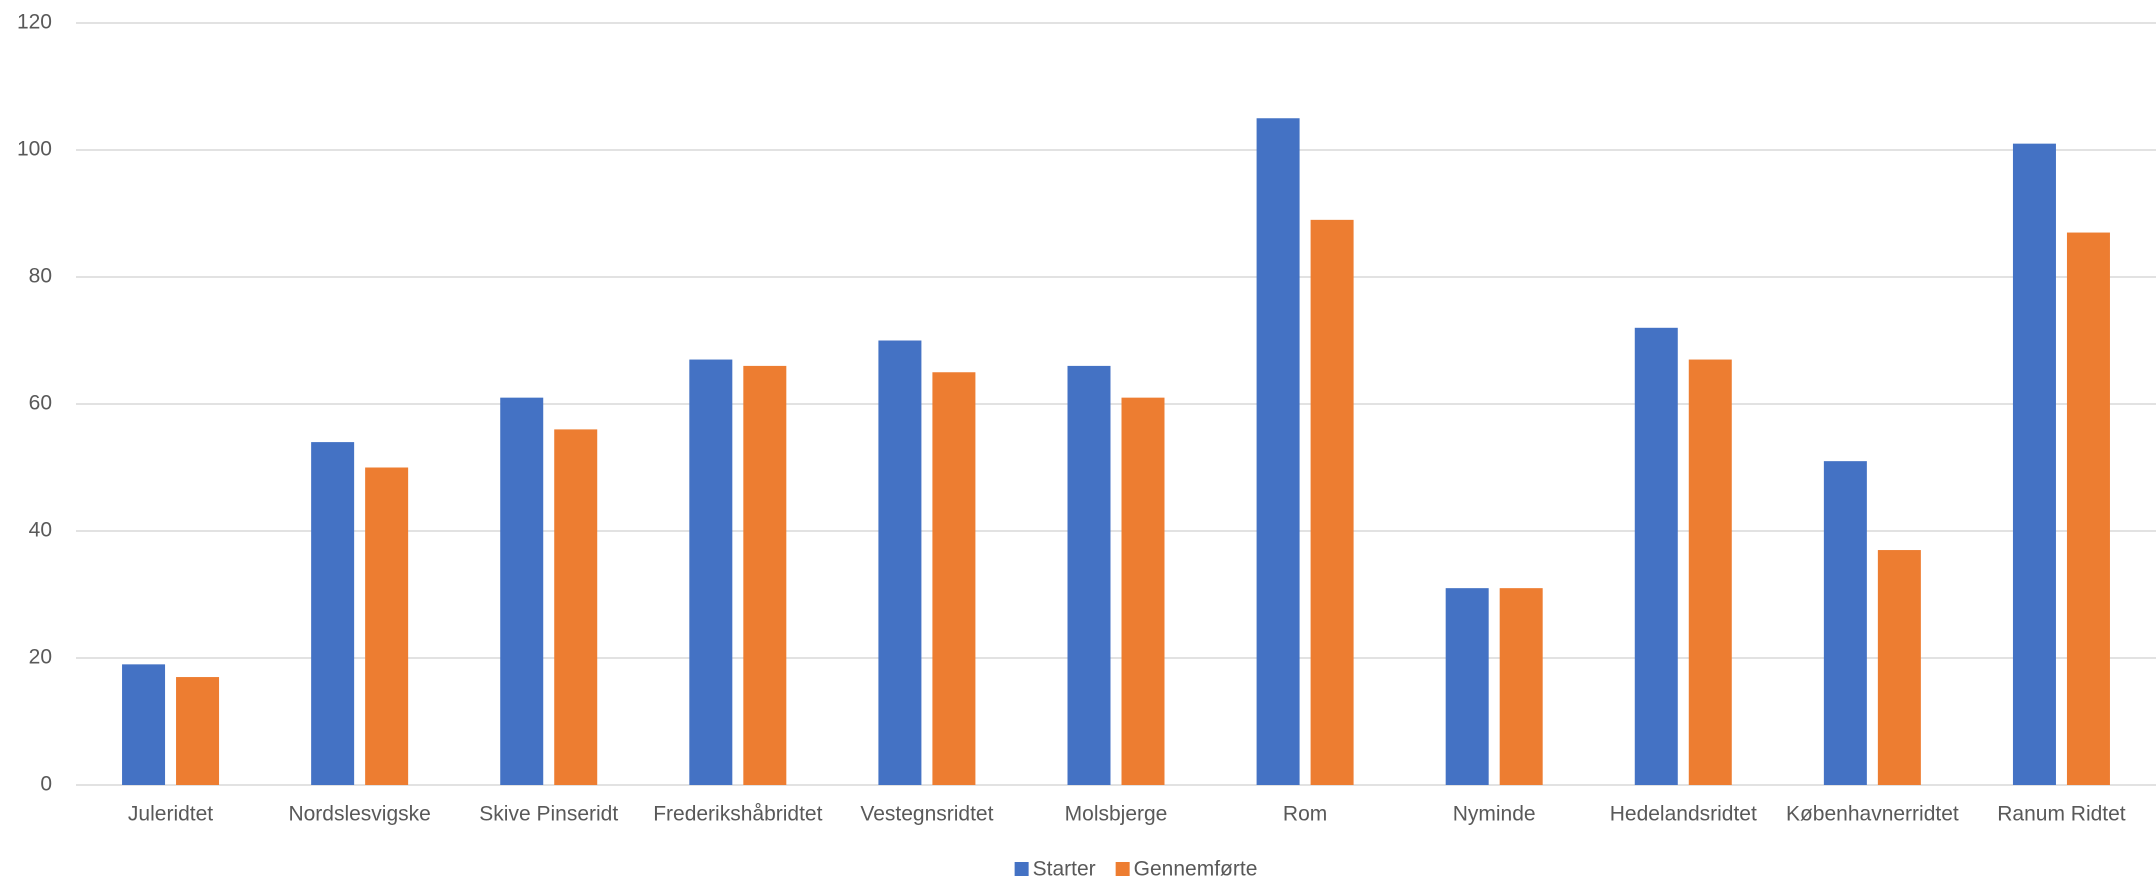  What do you see at coordinates (1116, 814) in the screenshot?
I see `x-tick-label: Molsbjerge` at bounding box center [1116, 814].